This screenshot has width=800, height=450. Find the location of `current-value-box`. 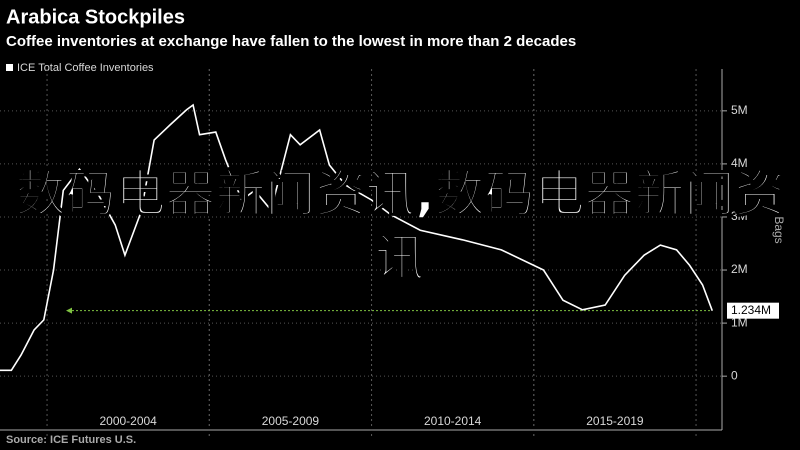

current-value-box is located at coordinates (753, 310).